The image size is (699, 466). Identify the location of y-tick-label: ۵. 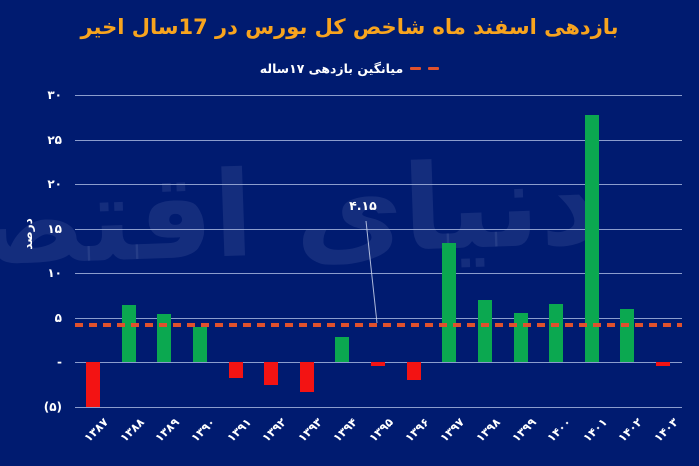
(58, 317).